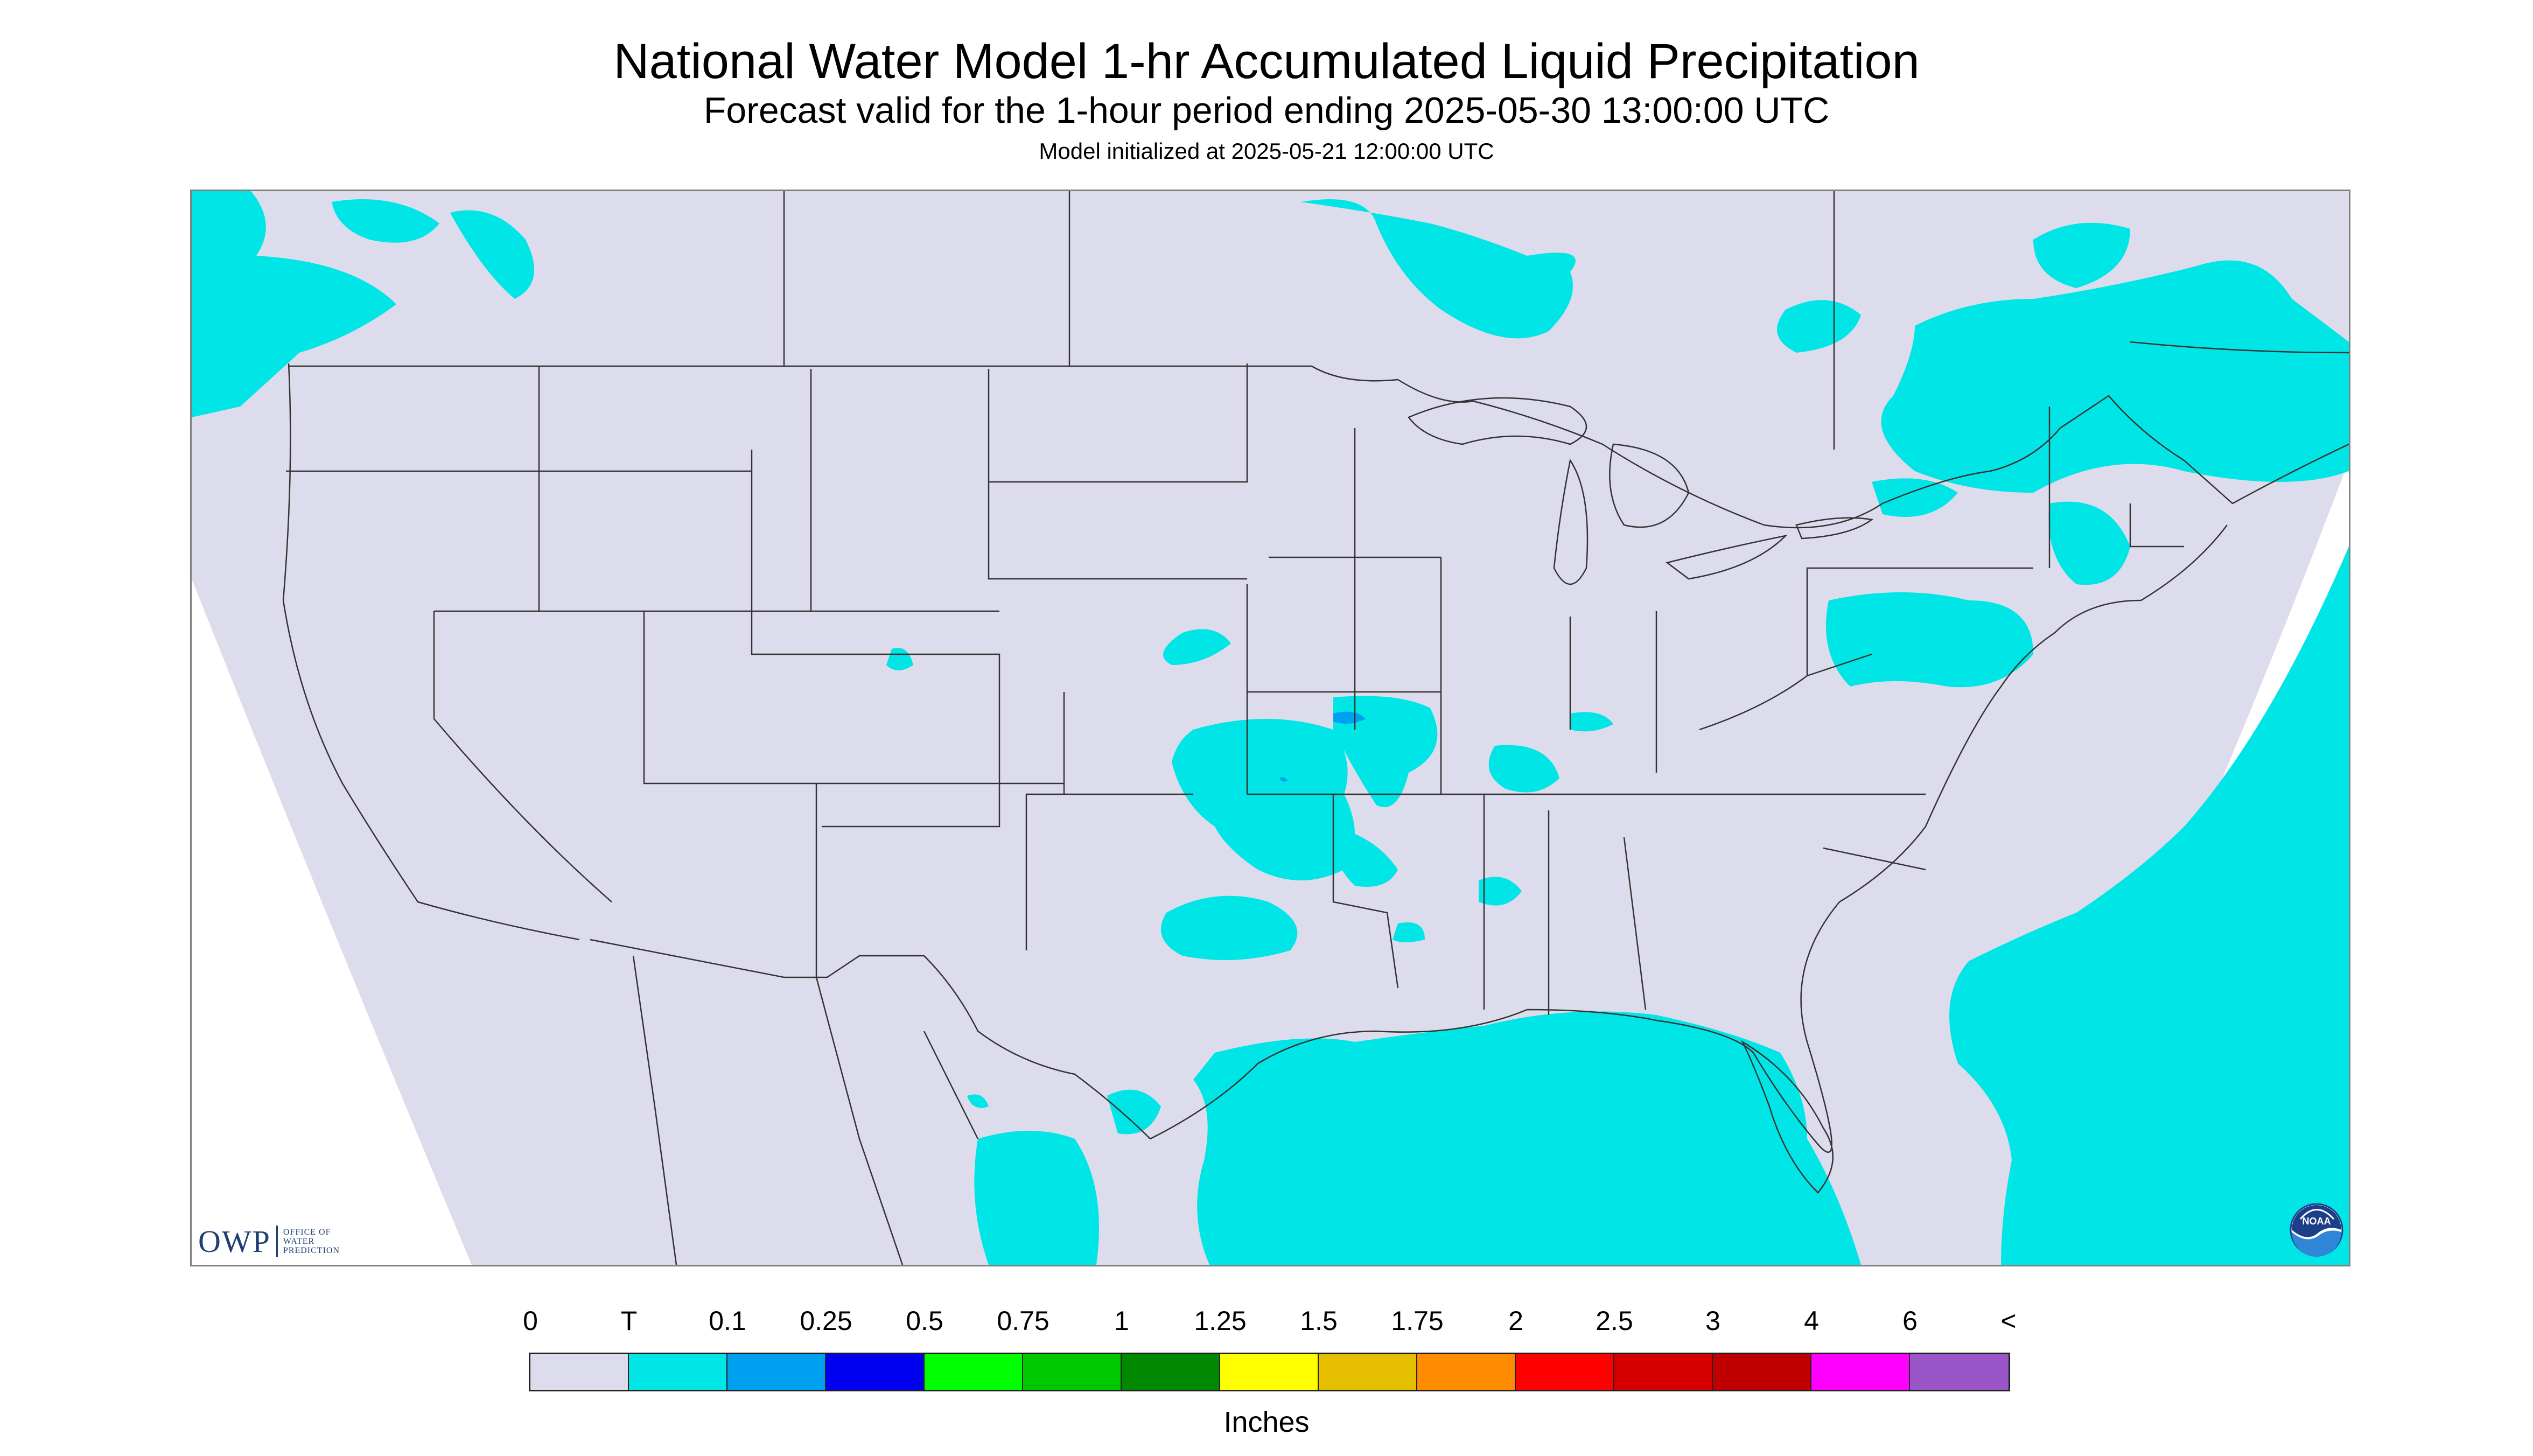  I want to click on noaa-logo: NOAA, so click(2316, 1230).